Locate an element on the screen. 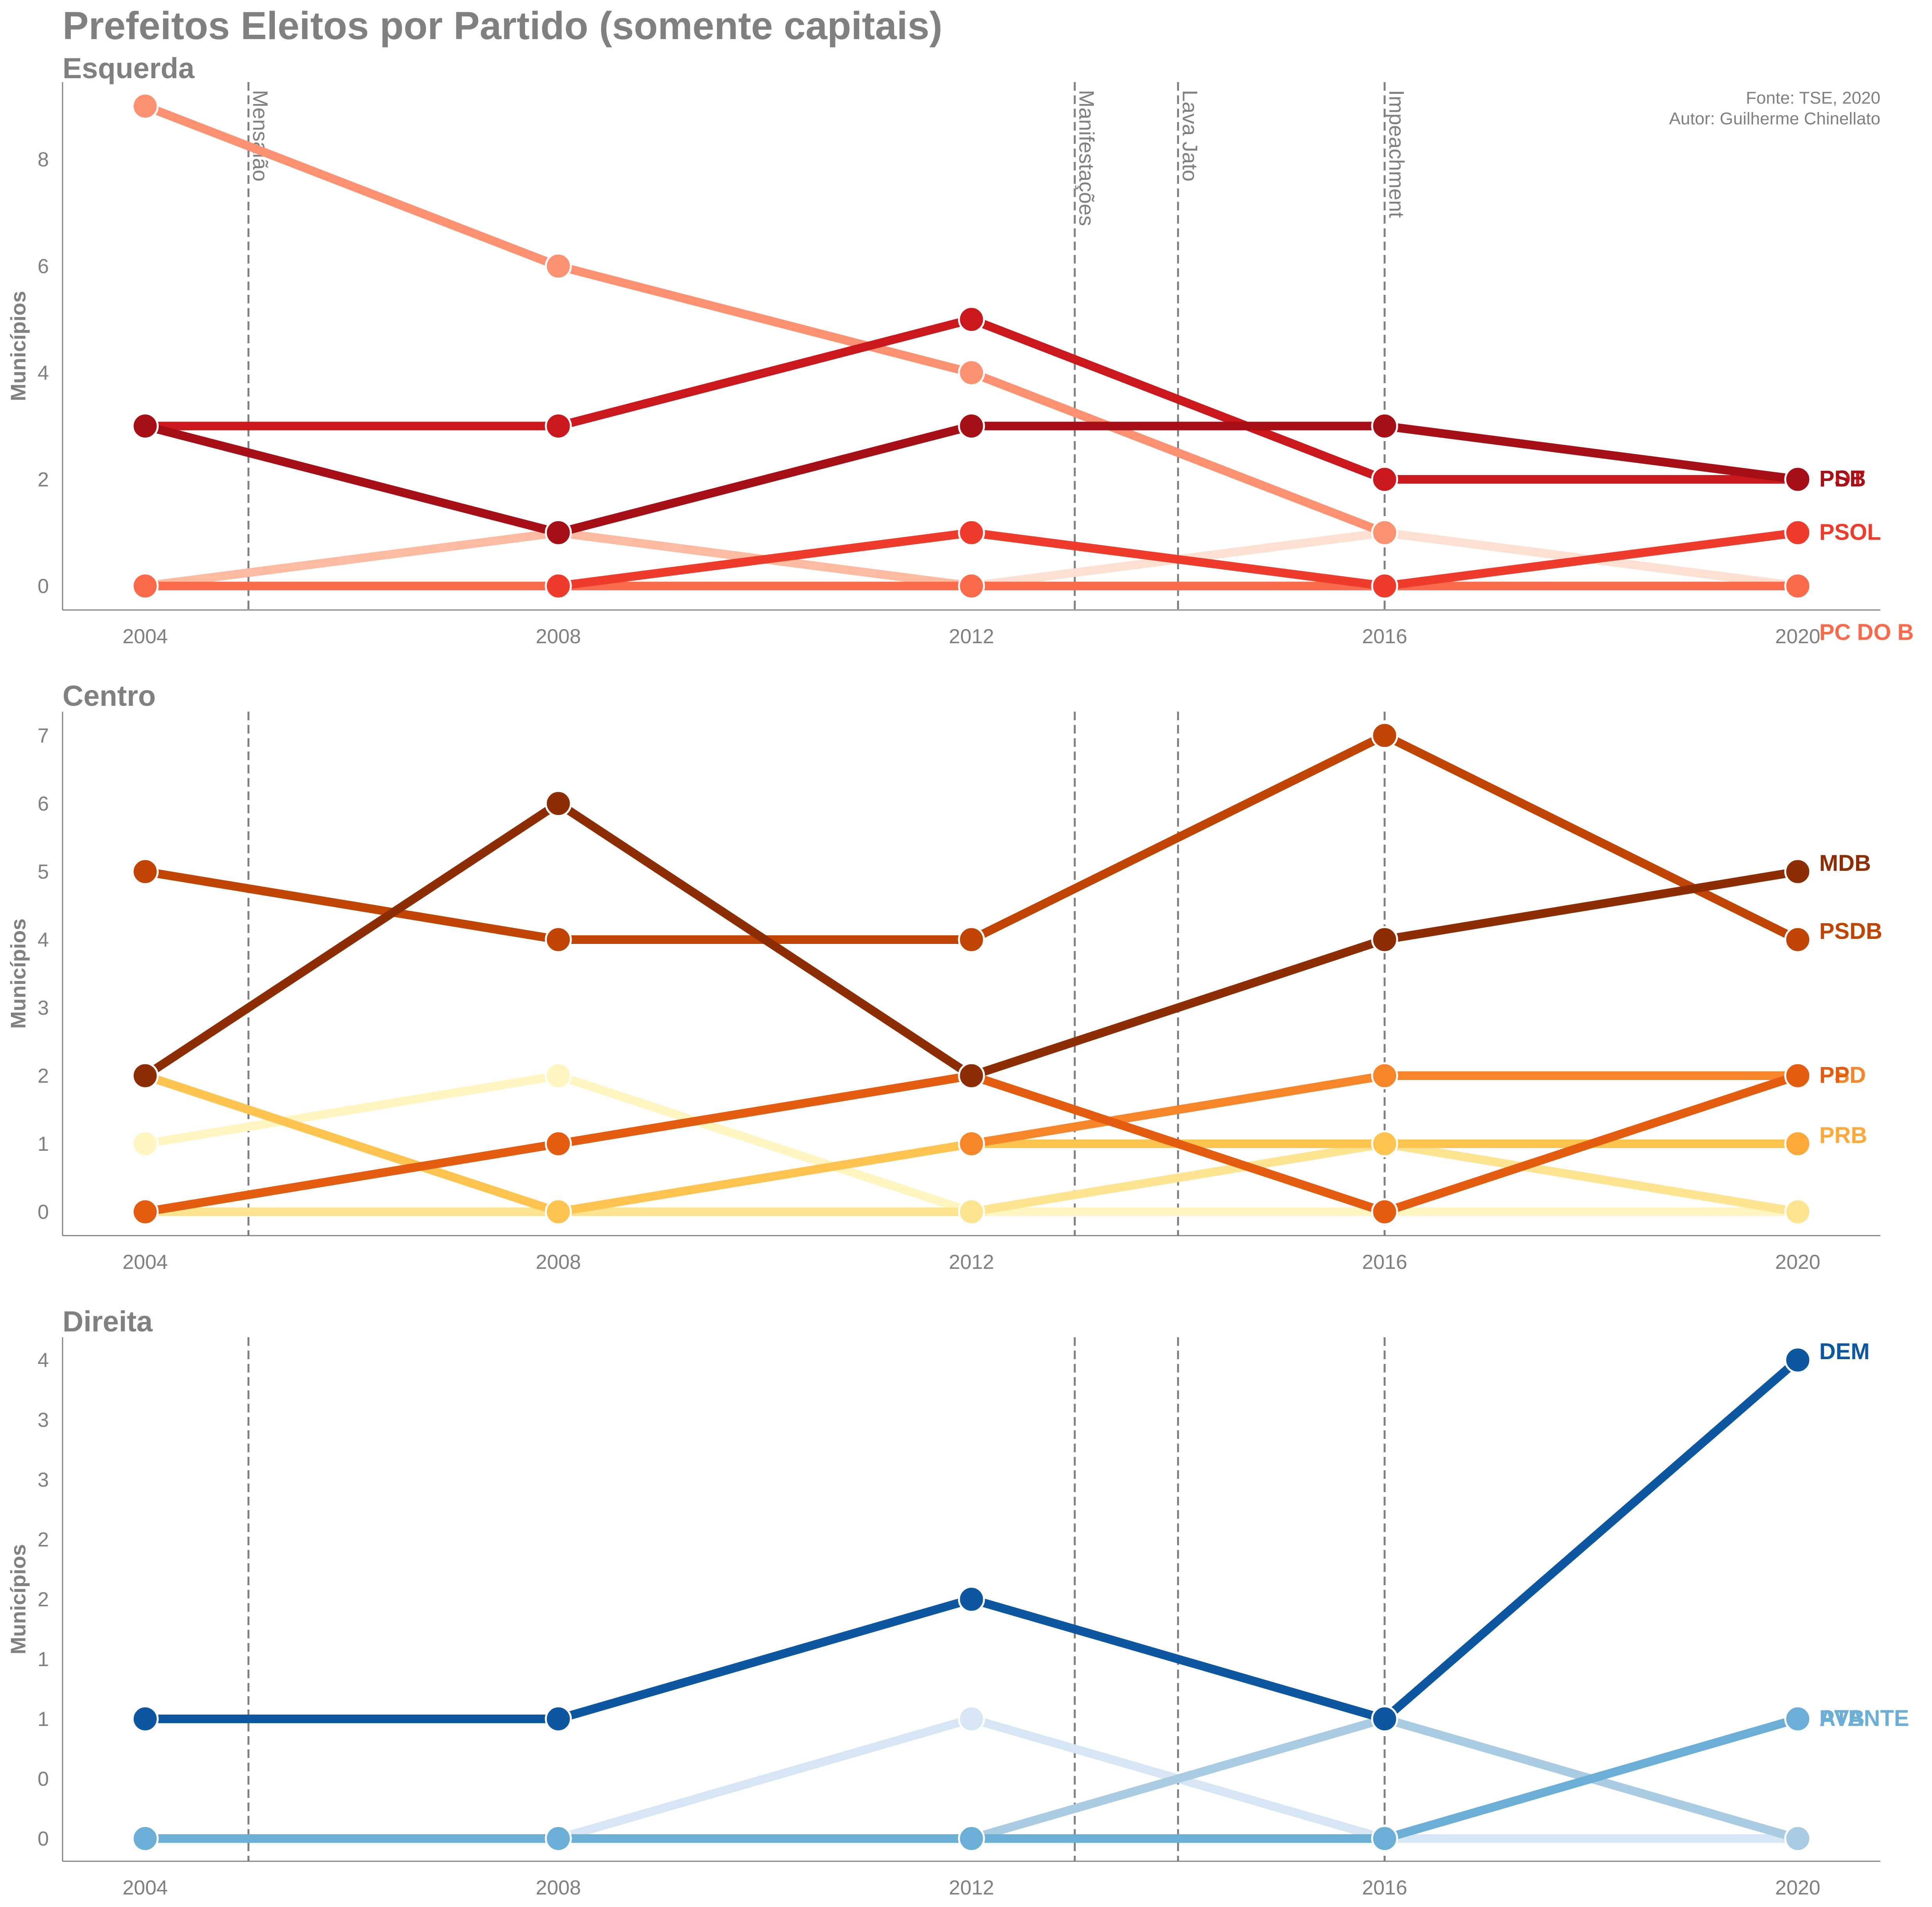 The image size is (1932, 1907). series-psol: PSOL is located at coordinates (1213, 559).